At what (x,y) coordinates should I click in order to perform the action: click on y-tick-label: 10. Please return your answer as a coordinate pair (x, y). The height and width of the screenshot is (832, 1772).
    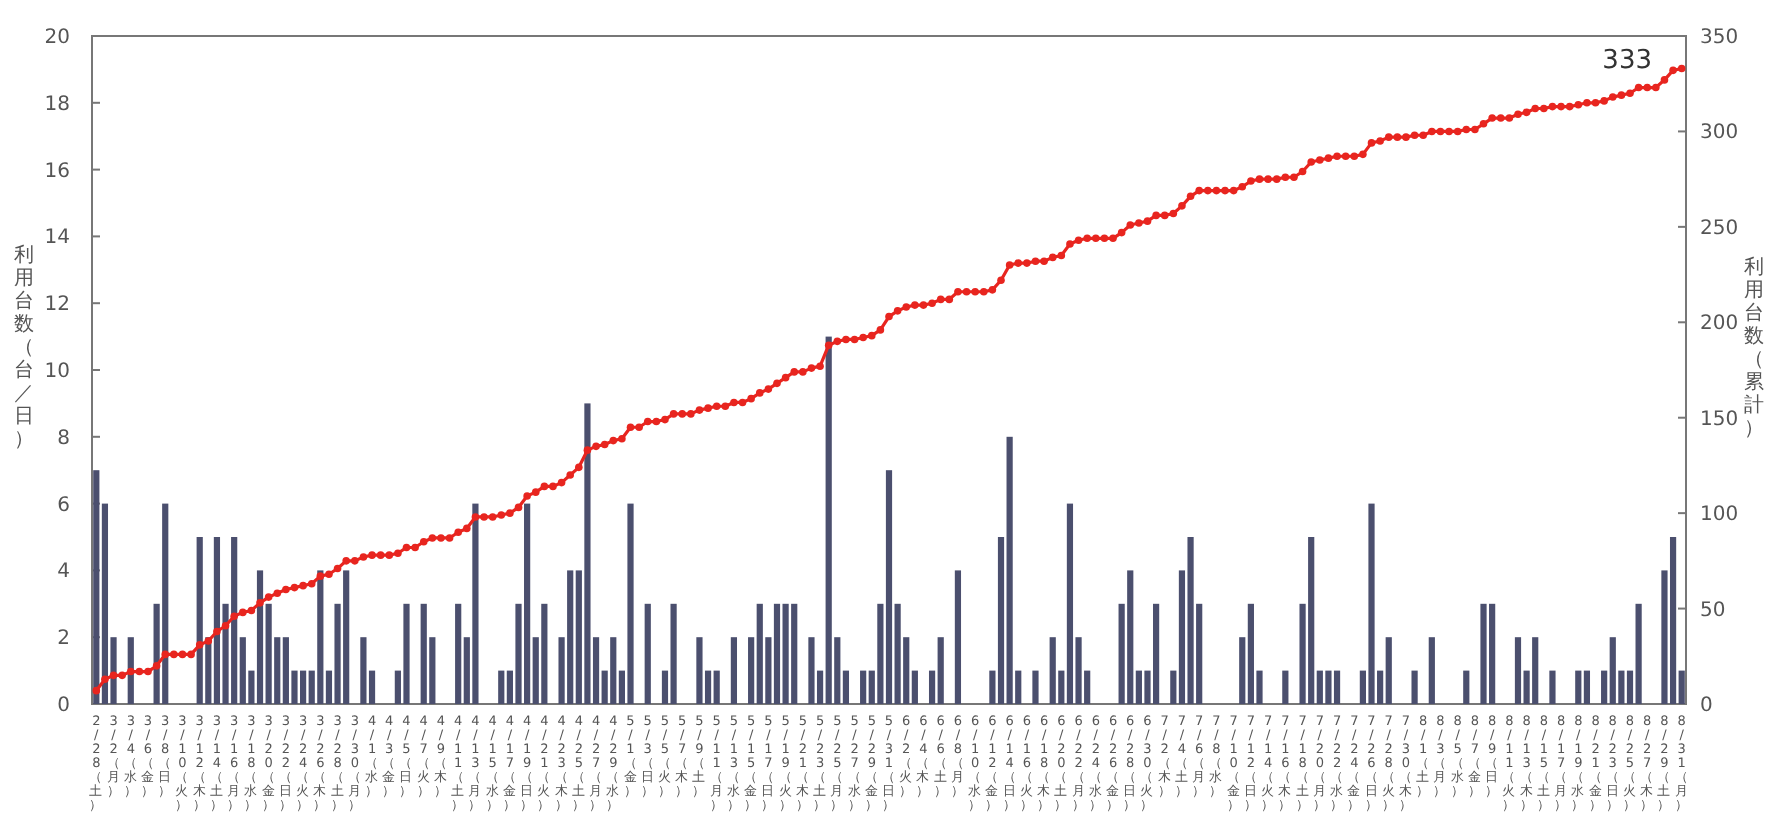
    Looking at the image, I should click on (57, 372).